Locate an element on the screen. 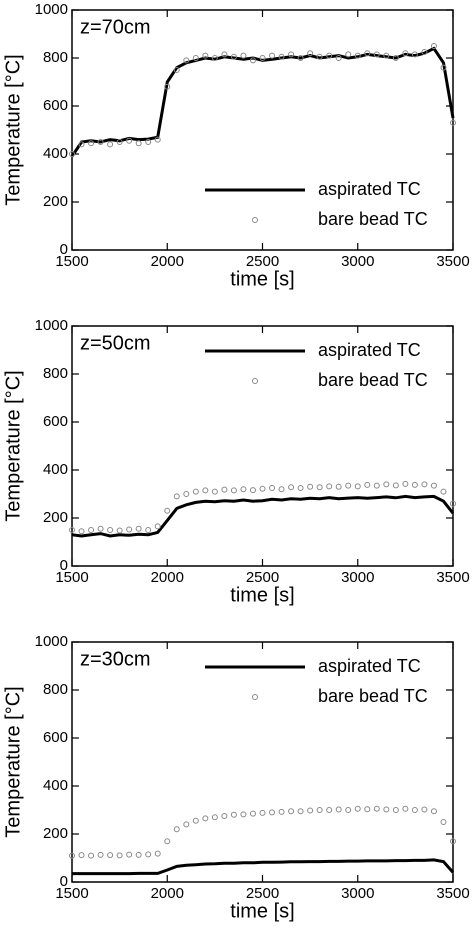 This screenshot has width=474, height=932. y-tick-label: 800 is located at coordinates (55, 373).